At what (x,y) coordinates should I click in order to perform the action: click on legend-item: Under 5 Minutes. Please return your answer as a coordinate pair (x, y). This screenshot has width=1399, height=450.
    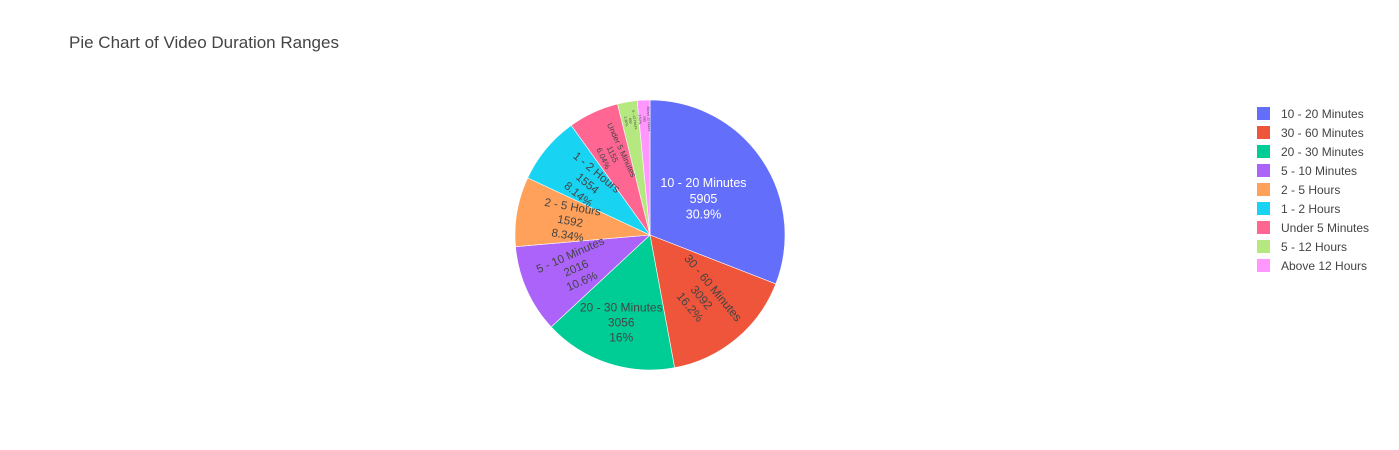
    Looking at the image, I should click on (1312, 227).